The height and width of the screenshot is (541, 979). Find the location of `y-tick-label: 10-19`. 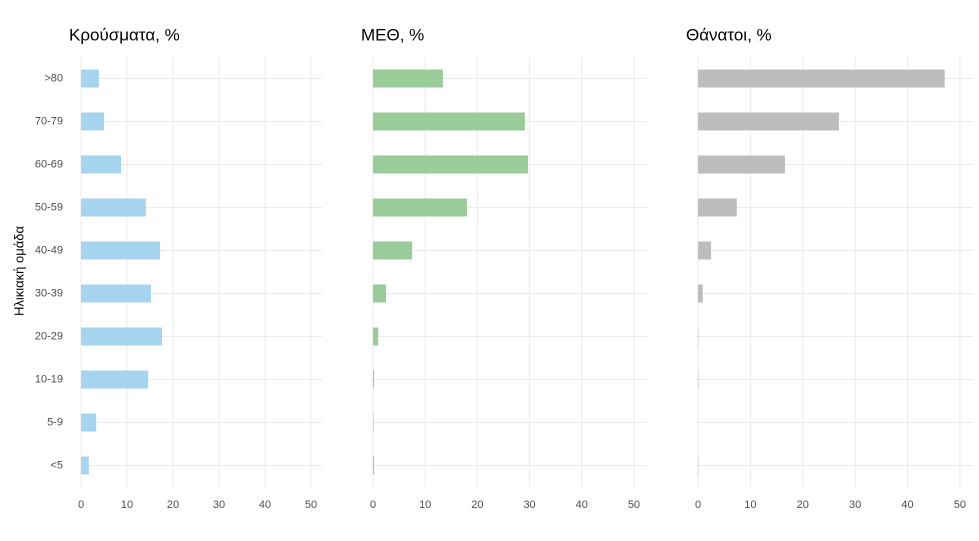

y-tick-label: 10-19 is located at coordinates (49, 379).